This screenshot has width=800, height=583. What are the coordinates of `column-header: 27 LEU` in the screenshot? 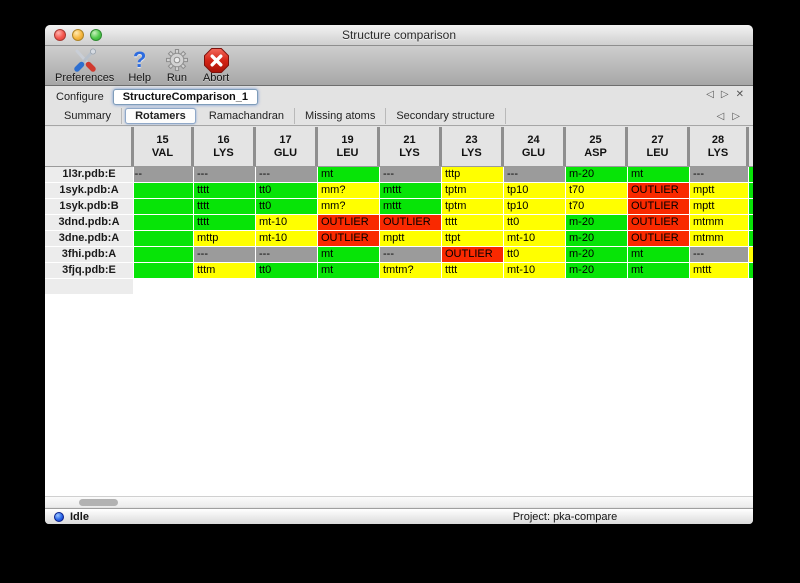 It's located at (657, 146).